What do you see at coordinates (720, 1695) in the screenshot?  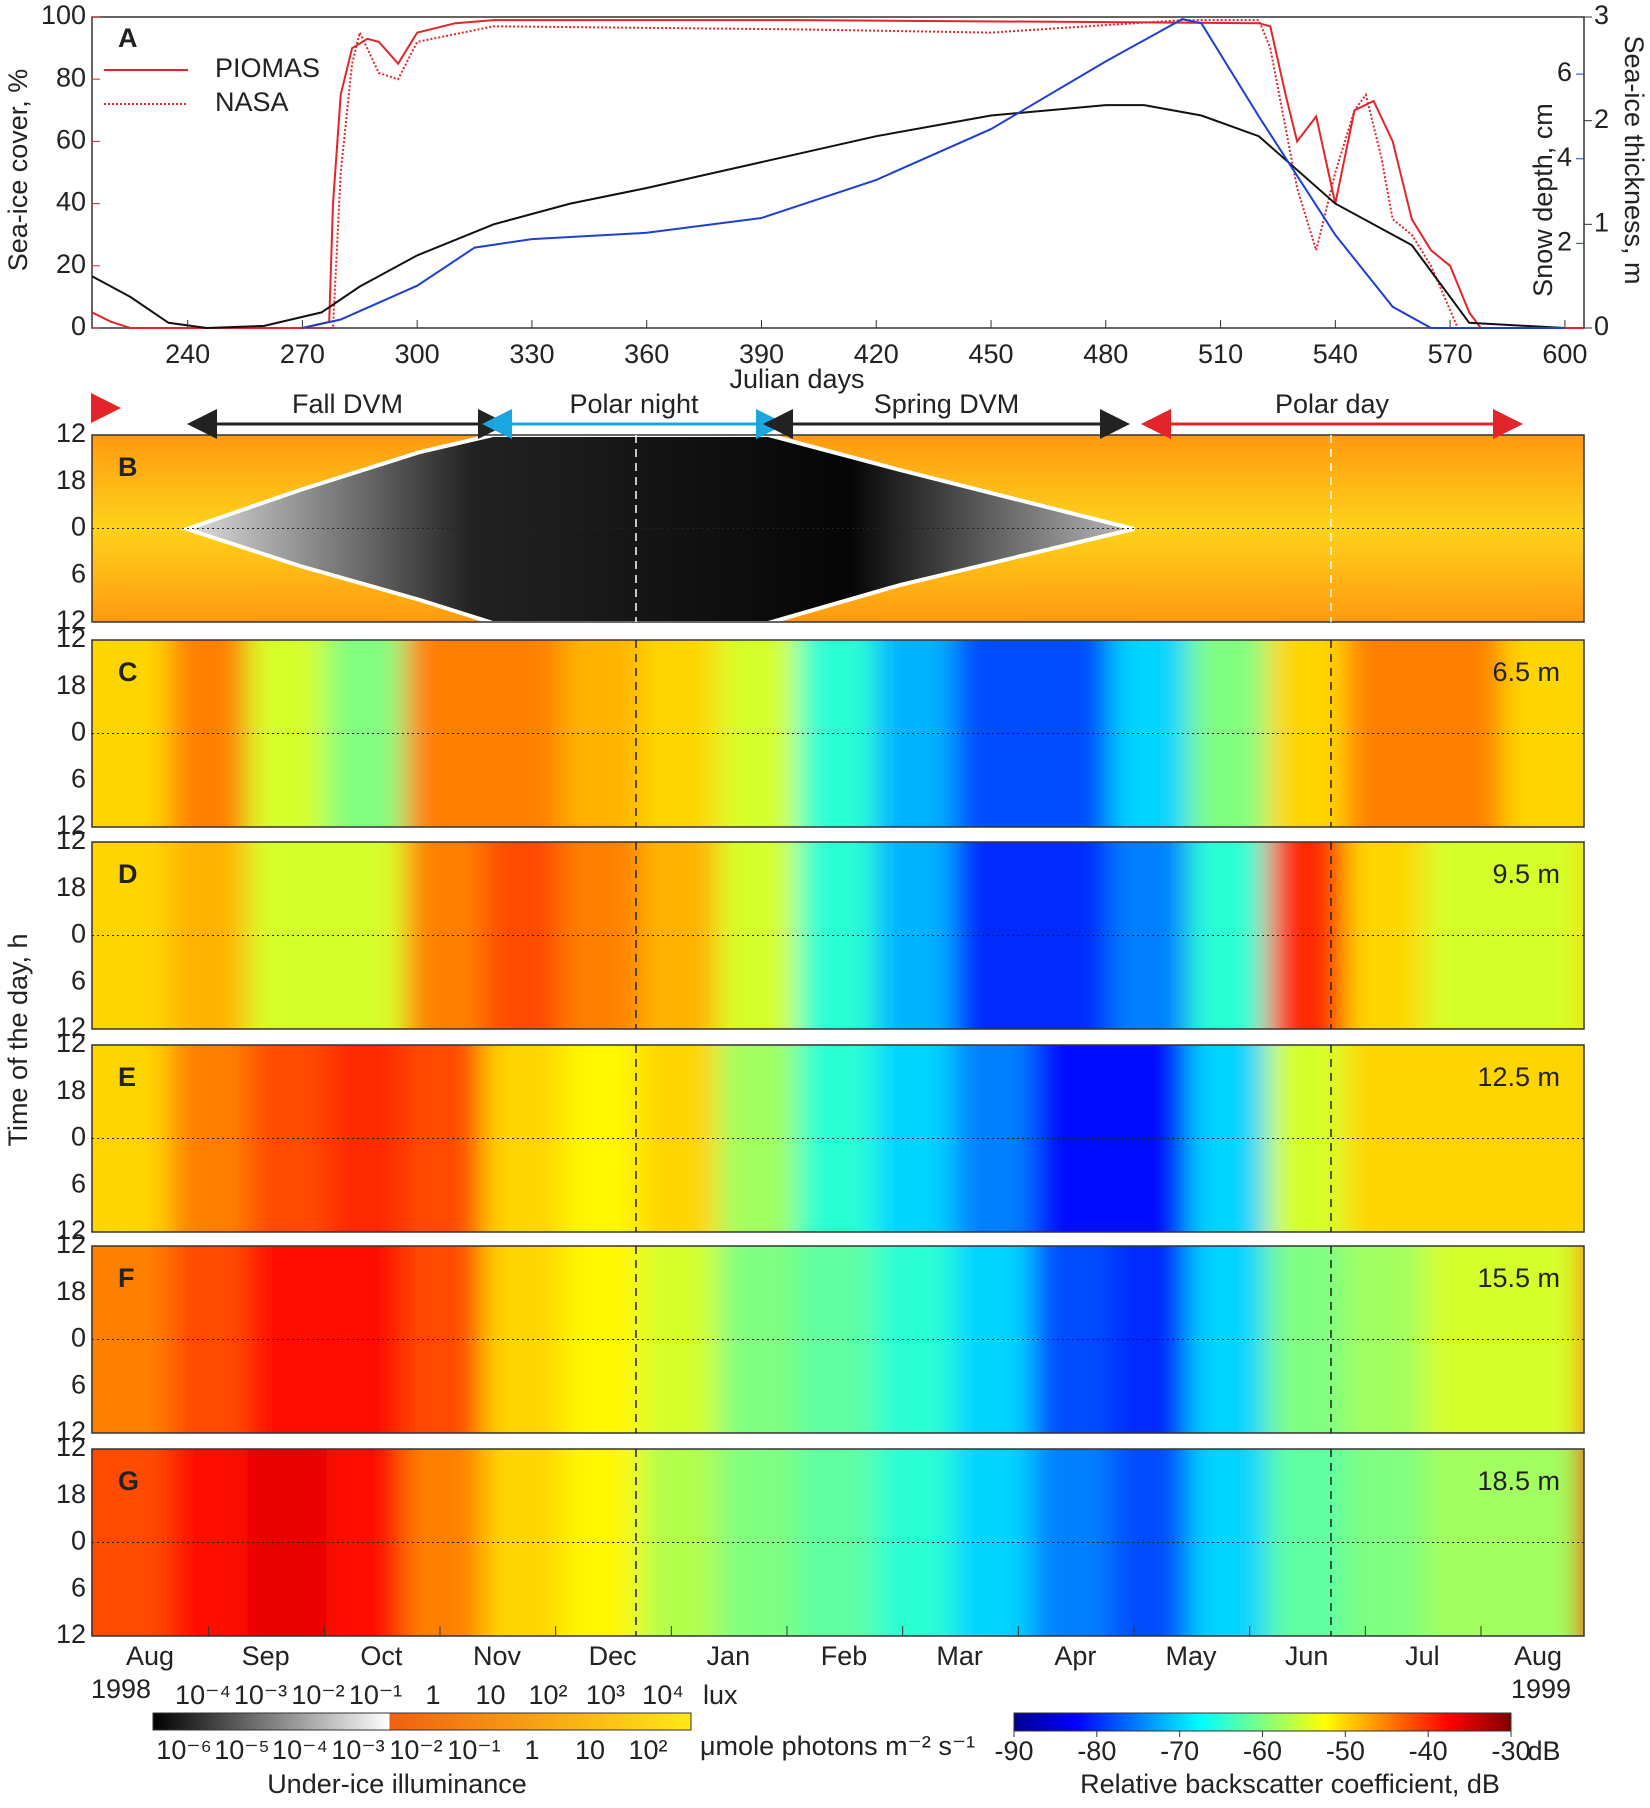 I see `lux-unit: lux` at bounding box center [720, 1695].